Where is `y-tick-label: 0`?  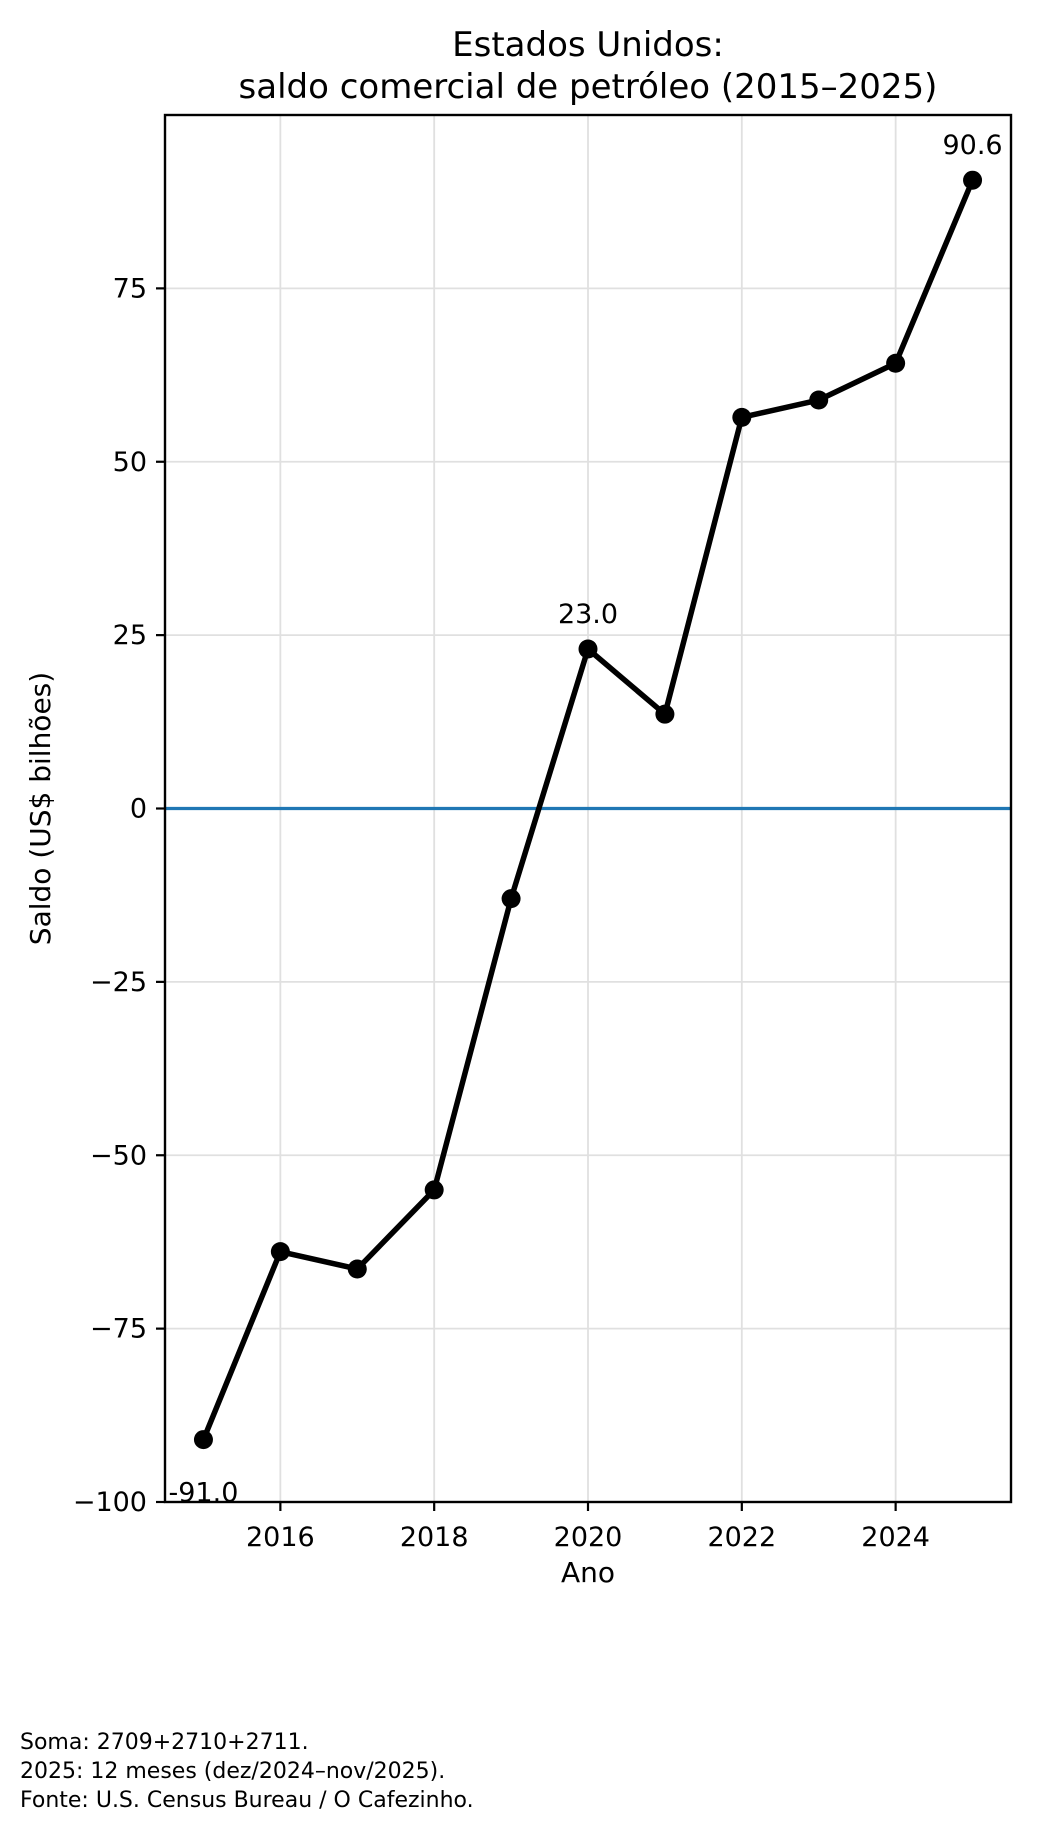
y-tick-label: 0 is located at coordinates (138, 809).